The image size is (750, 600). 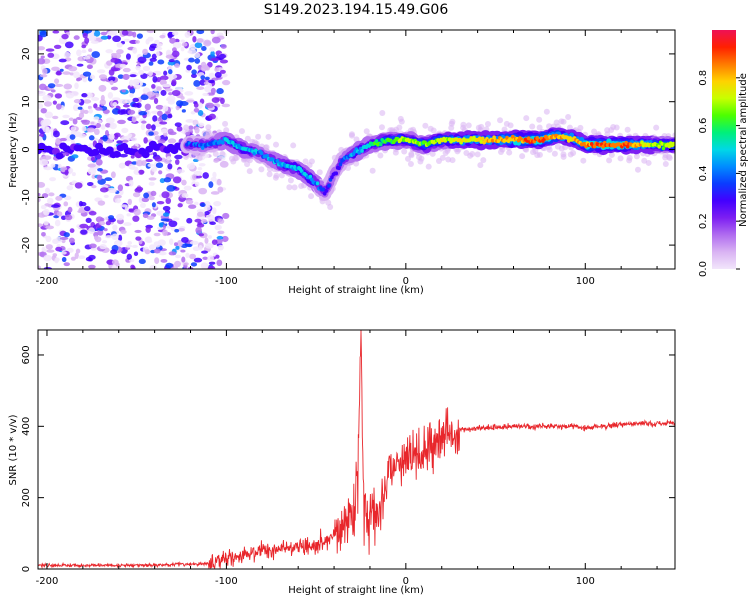 What do you see at coordinates (226, 581) in the screenshot?
I see `snr-xtick-label: -100` at bounding box center [226, 581].